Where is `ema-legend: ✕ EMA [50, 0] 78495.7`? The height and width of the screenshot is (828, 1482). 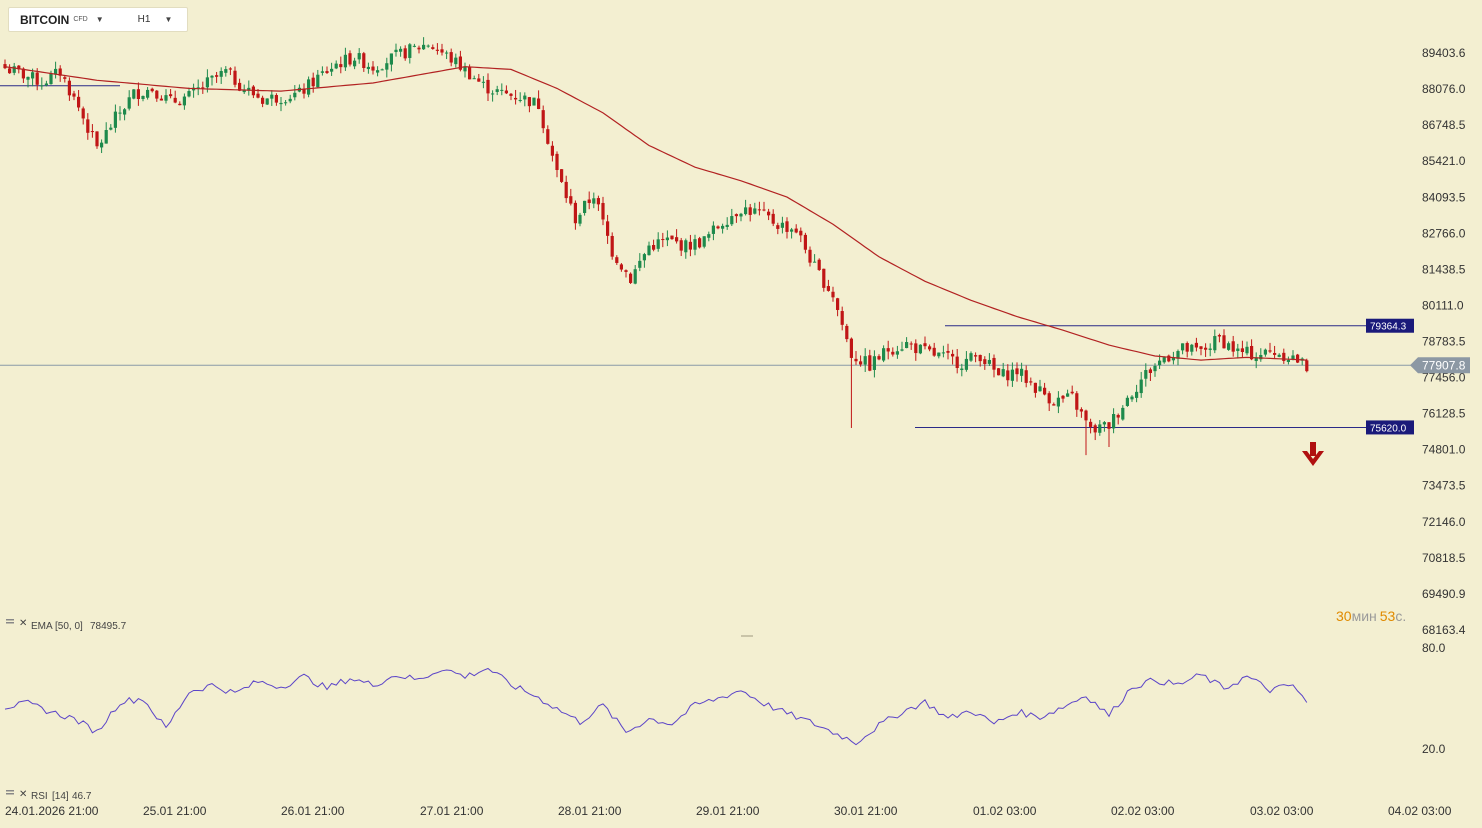 ema-legend: ✕ EMA [50, 0] 78495.7 is located at coordinates (66, 625).